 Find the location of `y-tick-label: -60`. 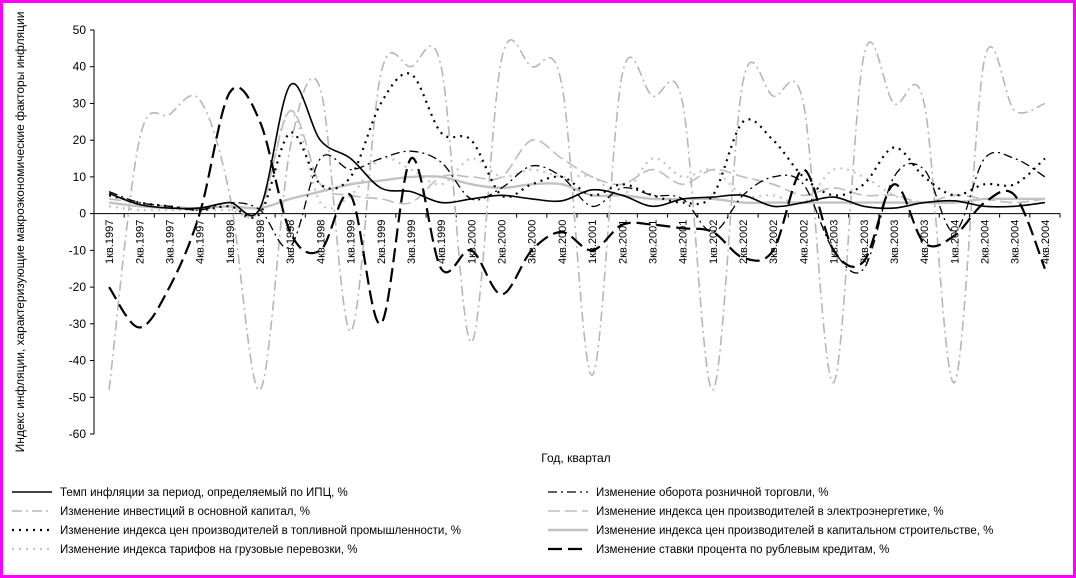

y-tick-label: -60 is located at coordinates (78, 434).